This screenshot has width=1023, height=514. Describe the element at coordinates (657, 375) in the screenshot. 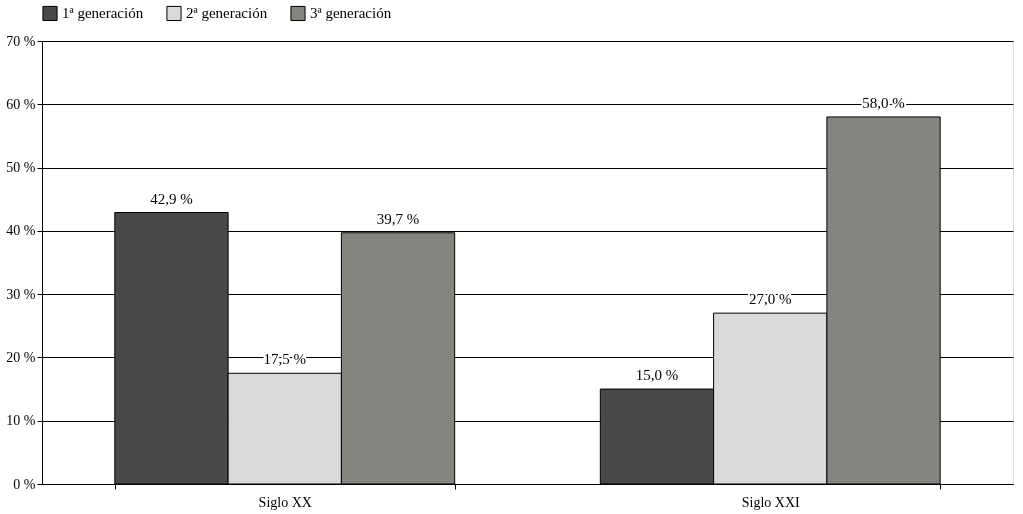

I see `data-label: 15,0 %` at that location.